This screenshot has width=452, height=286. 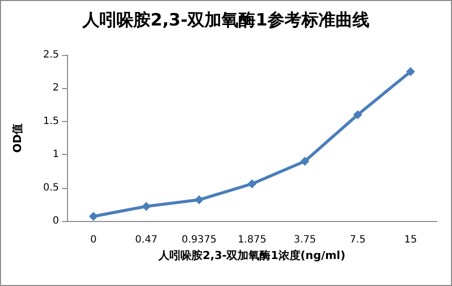 I want to click on y-axis-title: OD值, so click(x=17, y=138).